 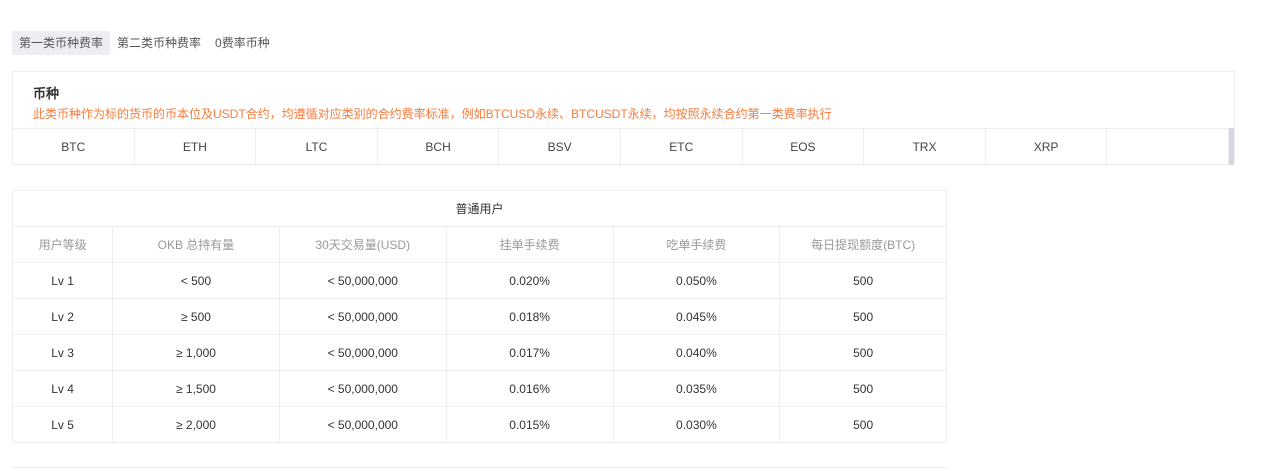 What do you see at coordinates (61, 43) in the screenshot?
I see `tab-first-class: 第一类币种费率` at bounding box center [61, 43].